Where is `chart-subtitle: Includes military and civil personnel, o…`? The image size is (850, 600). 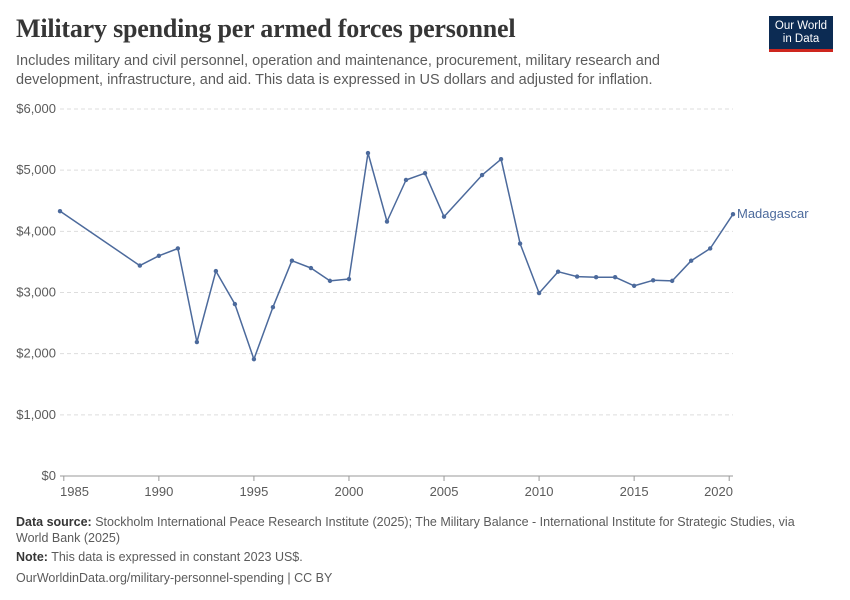 chart-subtitle: Includes military and civil personnel, o… is located at coordinates (338, 70).